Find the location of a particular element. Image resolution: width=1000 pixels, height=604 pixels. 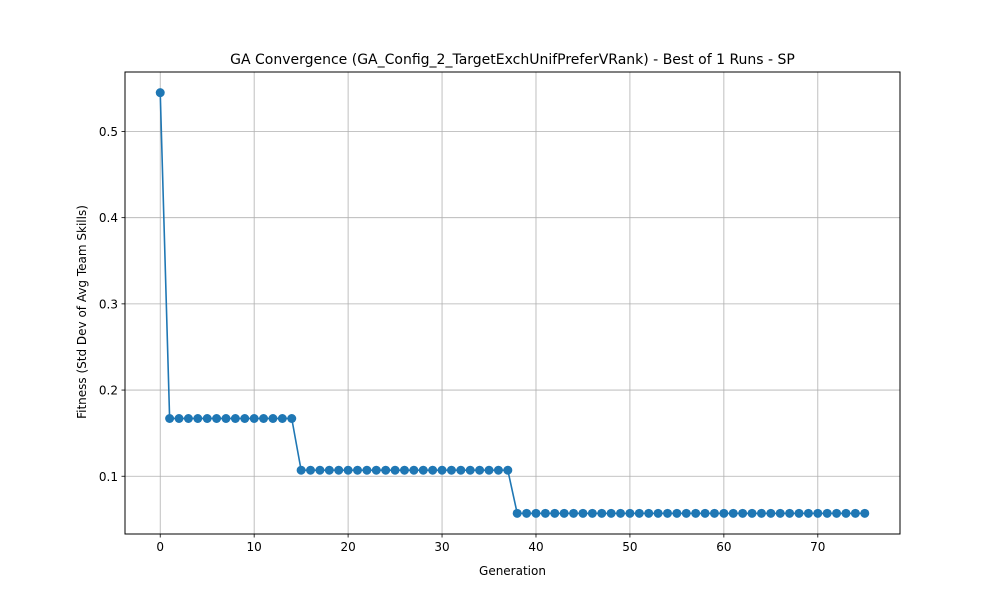

x-tick-label: 30 is located at coordinates (441, 547).